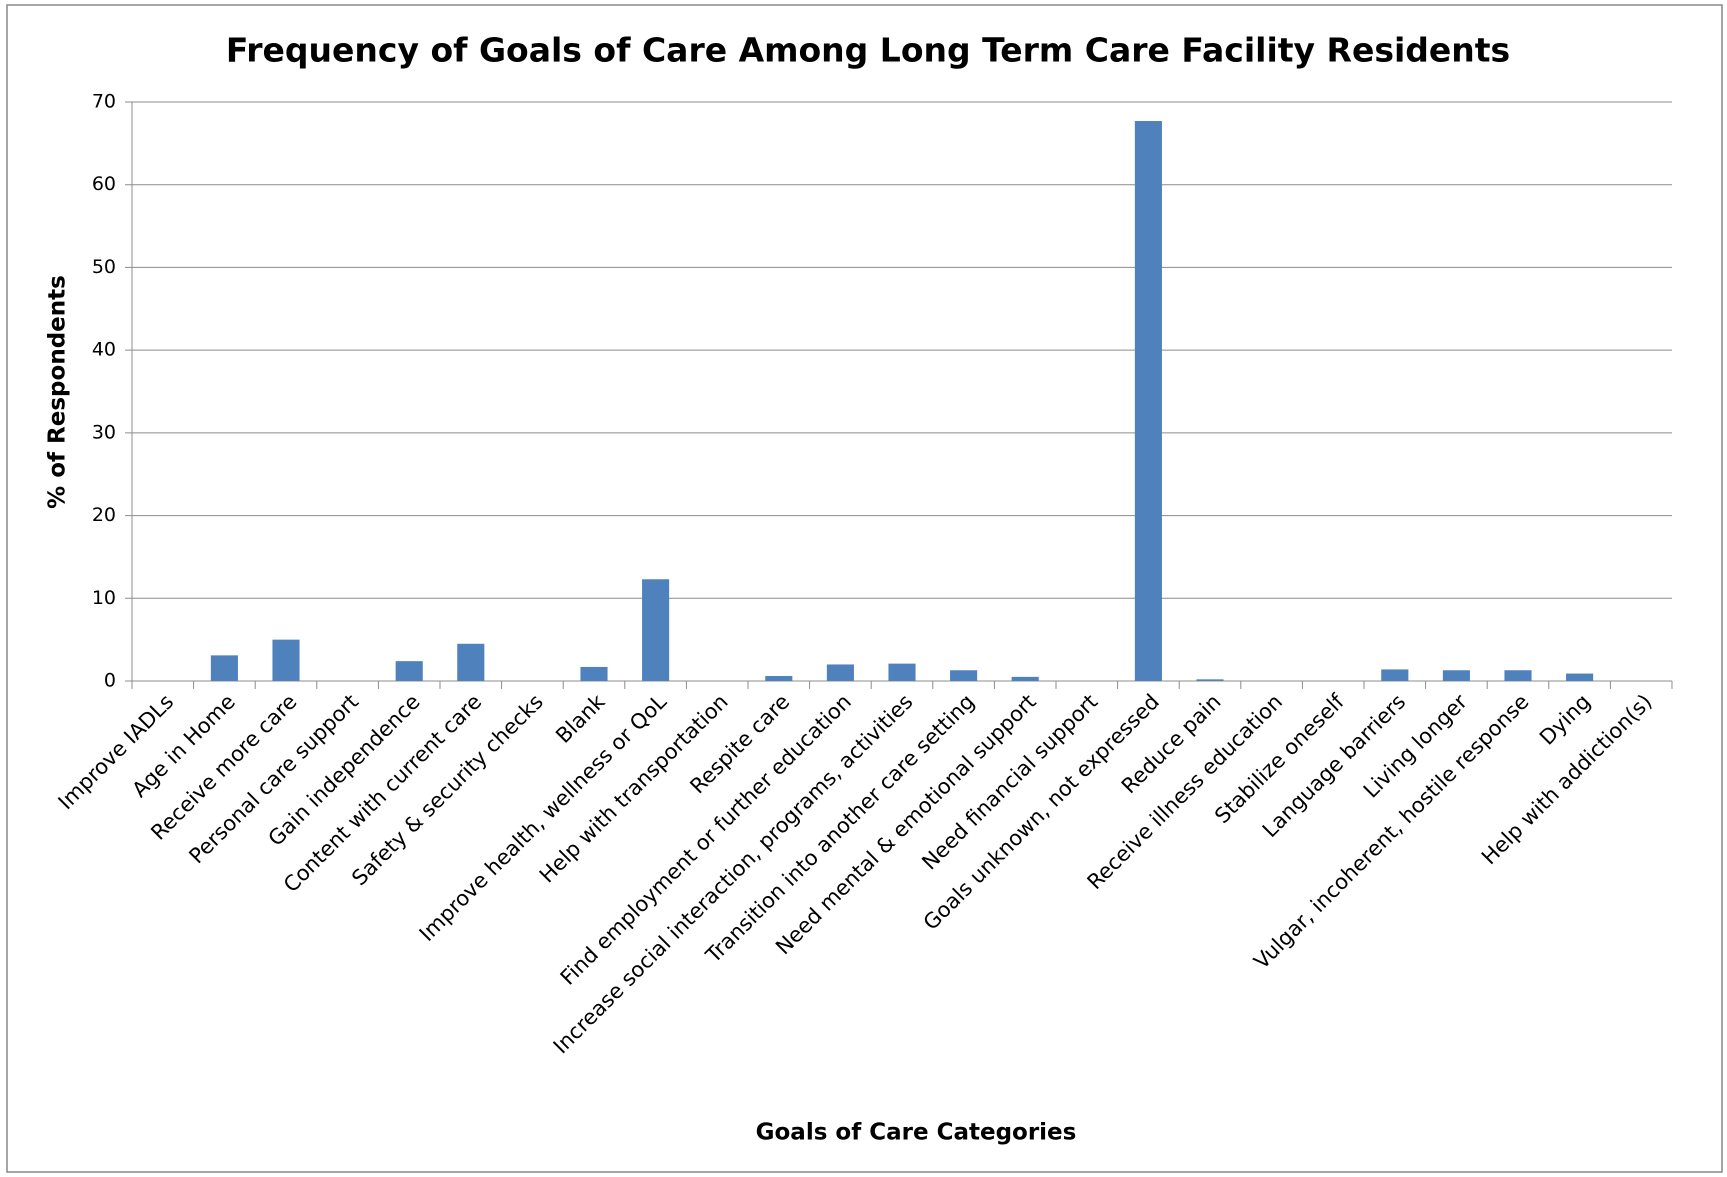 The image size is (1727, 1177). I want to click on y-tick-label: 50, so click(104, 267).